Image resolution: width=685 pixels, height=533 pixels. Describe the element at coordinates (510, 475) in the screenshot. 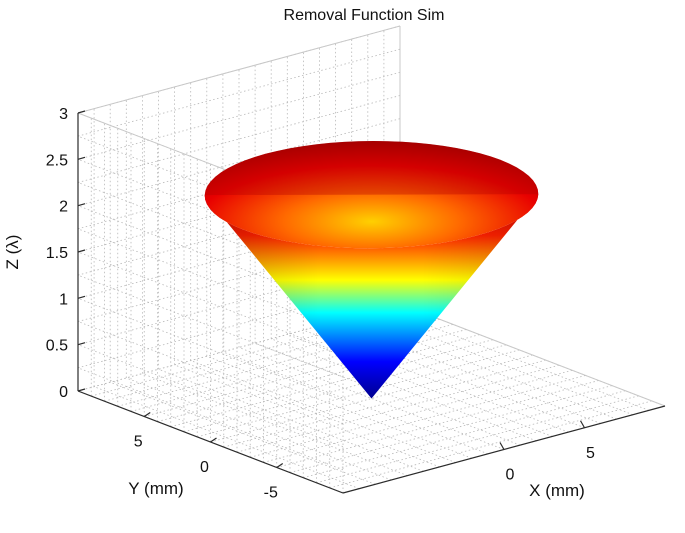

I see `x-tick-label: 0` at that location.